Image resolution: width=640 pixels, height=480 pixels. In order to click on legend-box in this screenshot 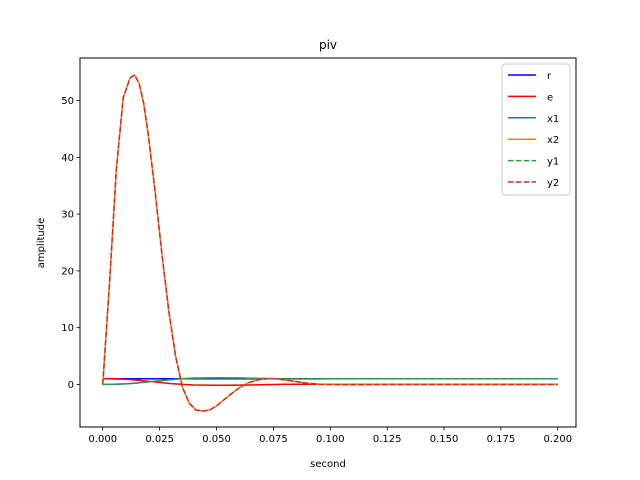, I will do `click(536, 129)`.